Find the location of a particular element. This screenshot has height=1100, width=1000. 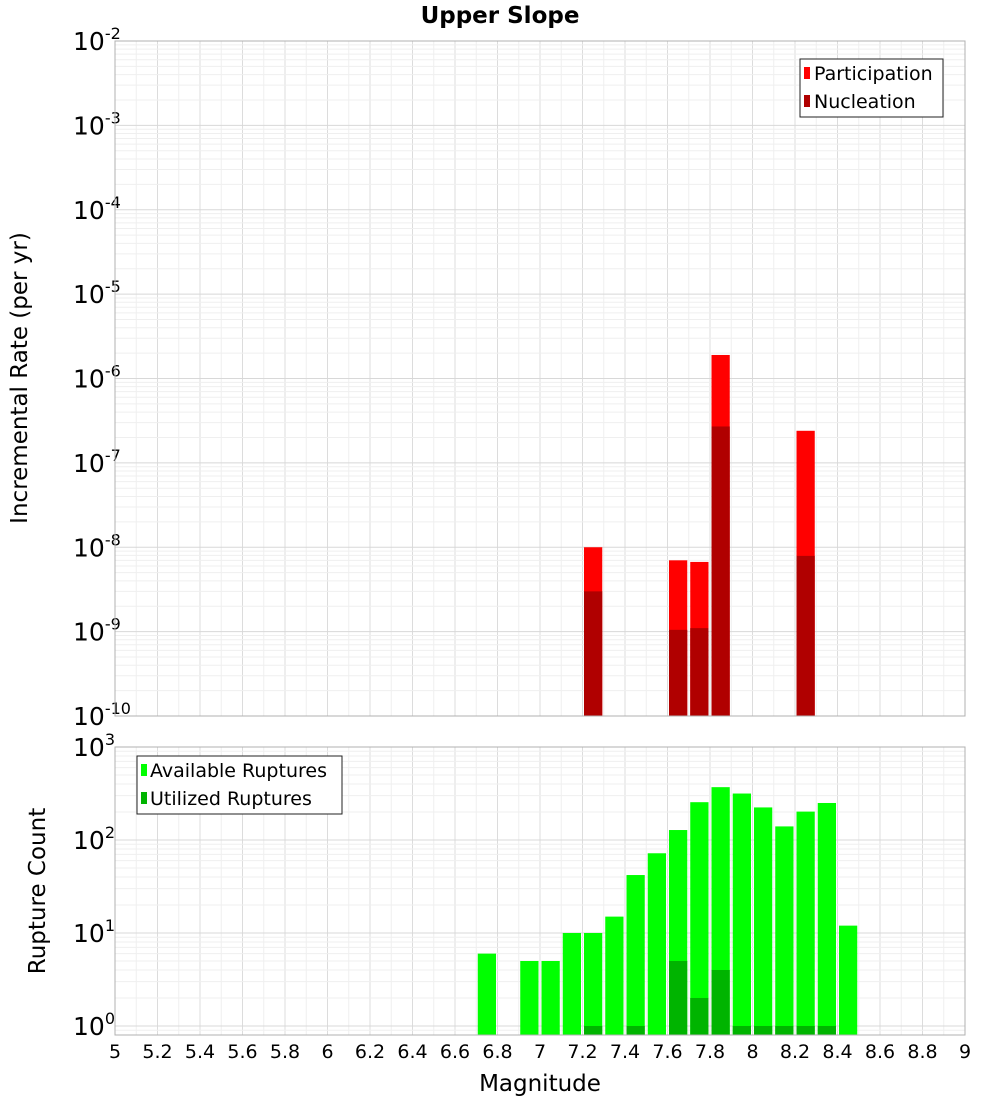

x-tick-label: 8 is located at coordinates (752, 1052).